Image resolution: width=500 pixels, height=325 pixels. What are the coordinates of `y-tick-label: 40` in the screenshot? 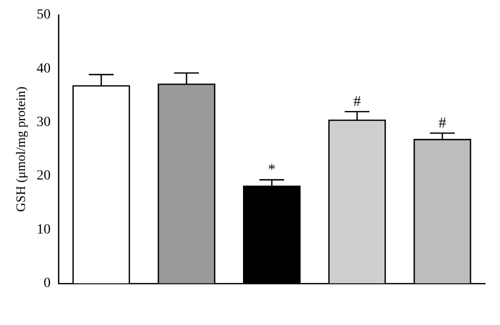 It's located at (43, 68).